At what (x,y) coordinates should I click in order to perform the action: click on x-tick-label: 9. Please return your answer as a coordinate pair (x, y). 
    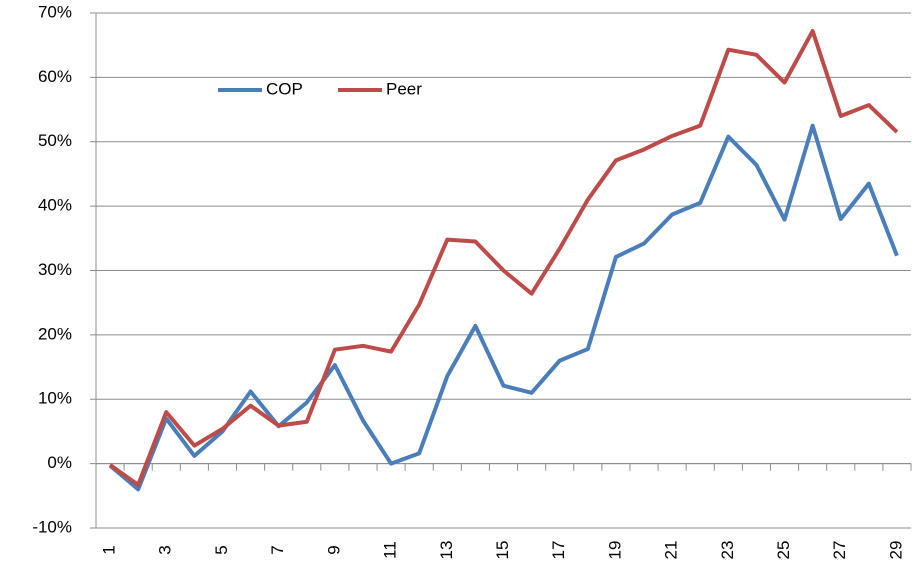
    Looking at the image, I should click on (333, 549).